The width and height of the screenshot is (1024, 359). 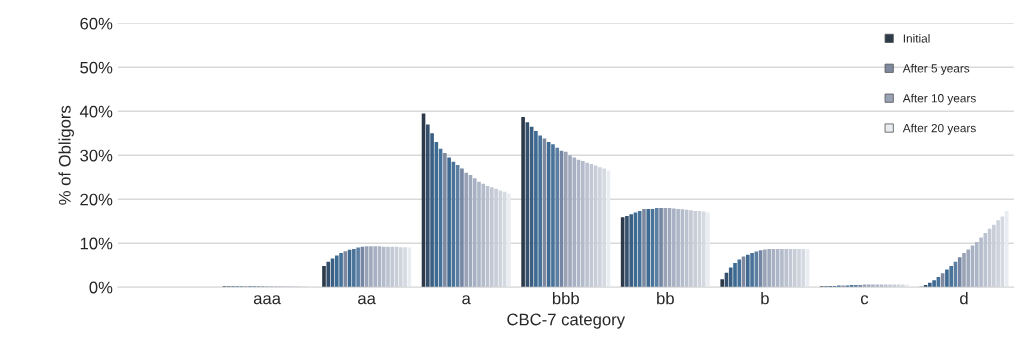 What do you see at coordinates (665, 298) in the screenshot?
I see `x-tick-label: bb` at bounding box center [665, 298].